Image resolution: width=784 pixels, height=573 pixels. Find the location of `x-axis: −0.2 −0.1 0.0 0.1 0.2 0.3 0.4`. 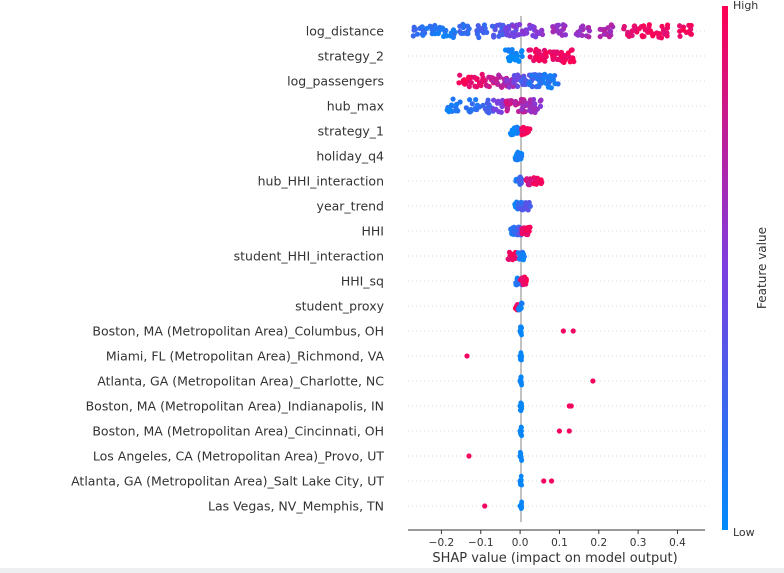

x-axis: −0.2 −0.1 0.0 0.1 0.2 0.3 0.4 is located at coordinates (556, 539).